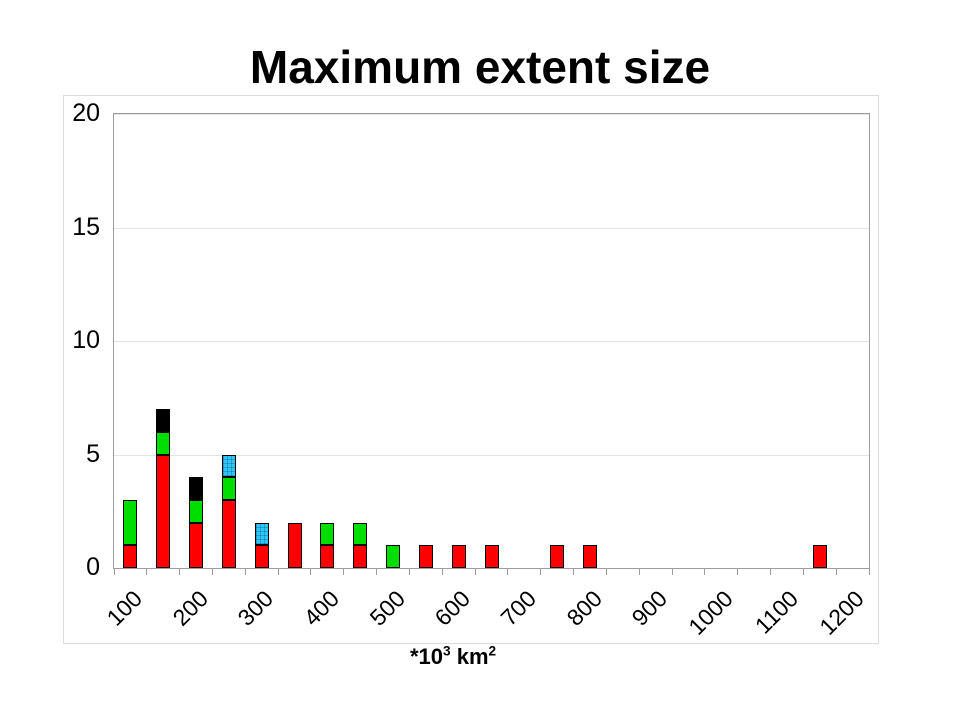 This screenshot has width=960, height=720. What do you see at coordinates (447, 651) in the screenshot?
I see `x-axis-unit-exponent: 3` at bounding box center [447, 651].